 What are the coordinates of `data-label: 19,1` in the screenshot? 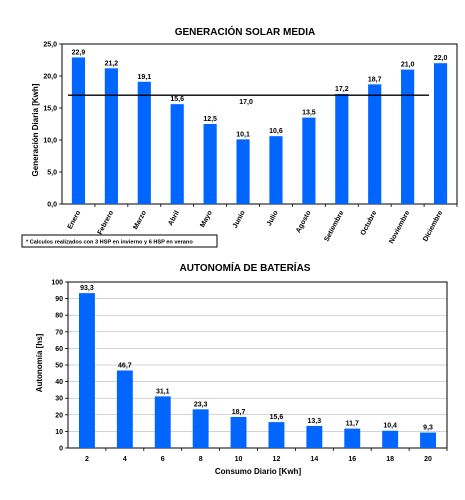 It's located at (144, 77).